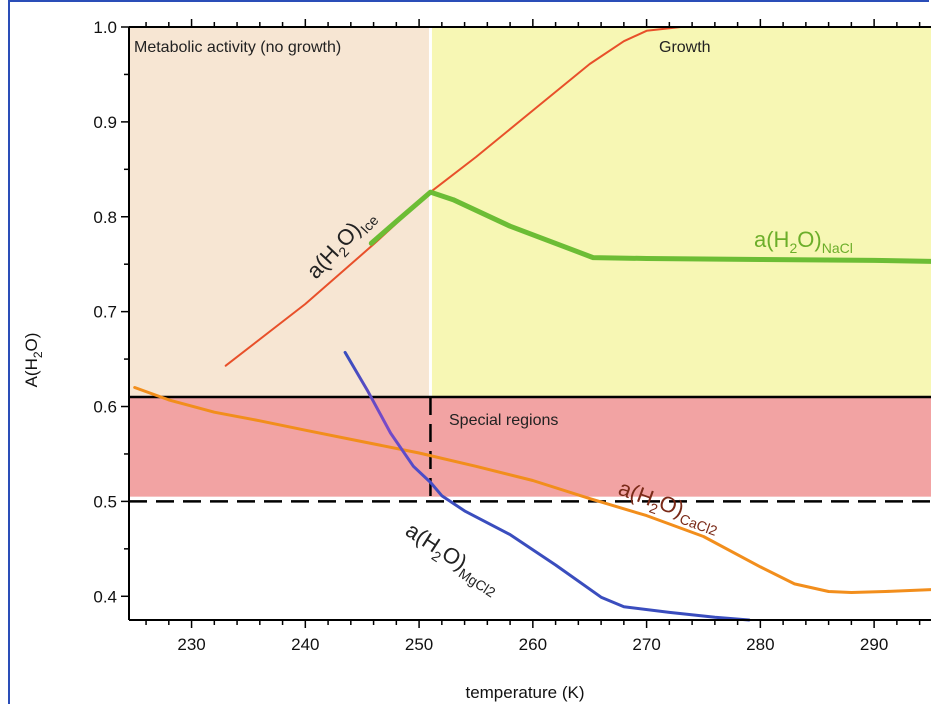  I want to click on x-tick-label: 250, so click(419, 644).